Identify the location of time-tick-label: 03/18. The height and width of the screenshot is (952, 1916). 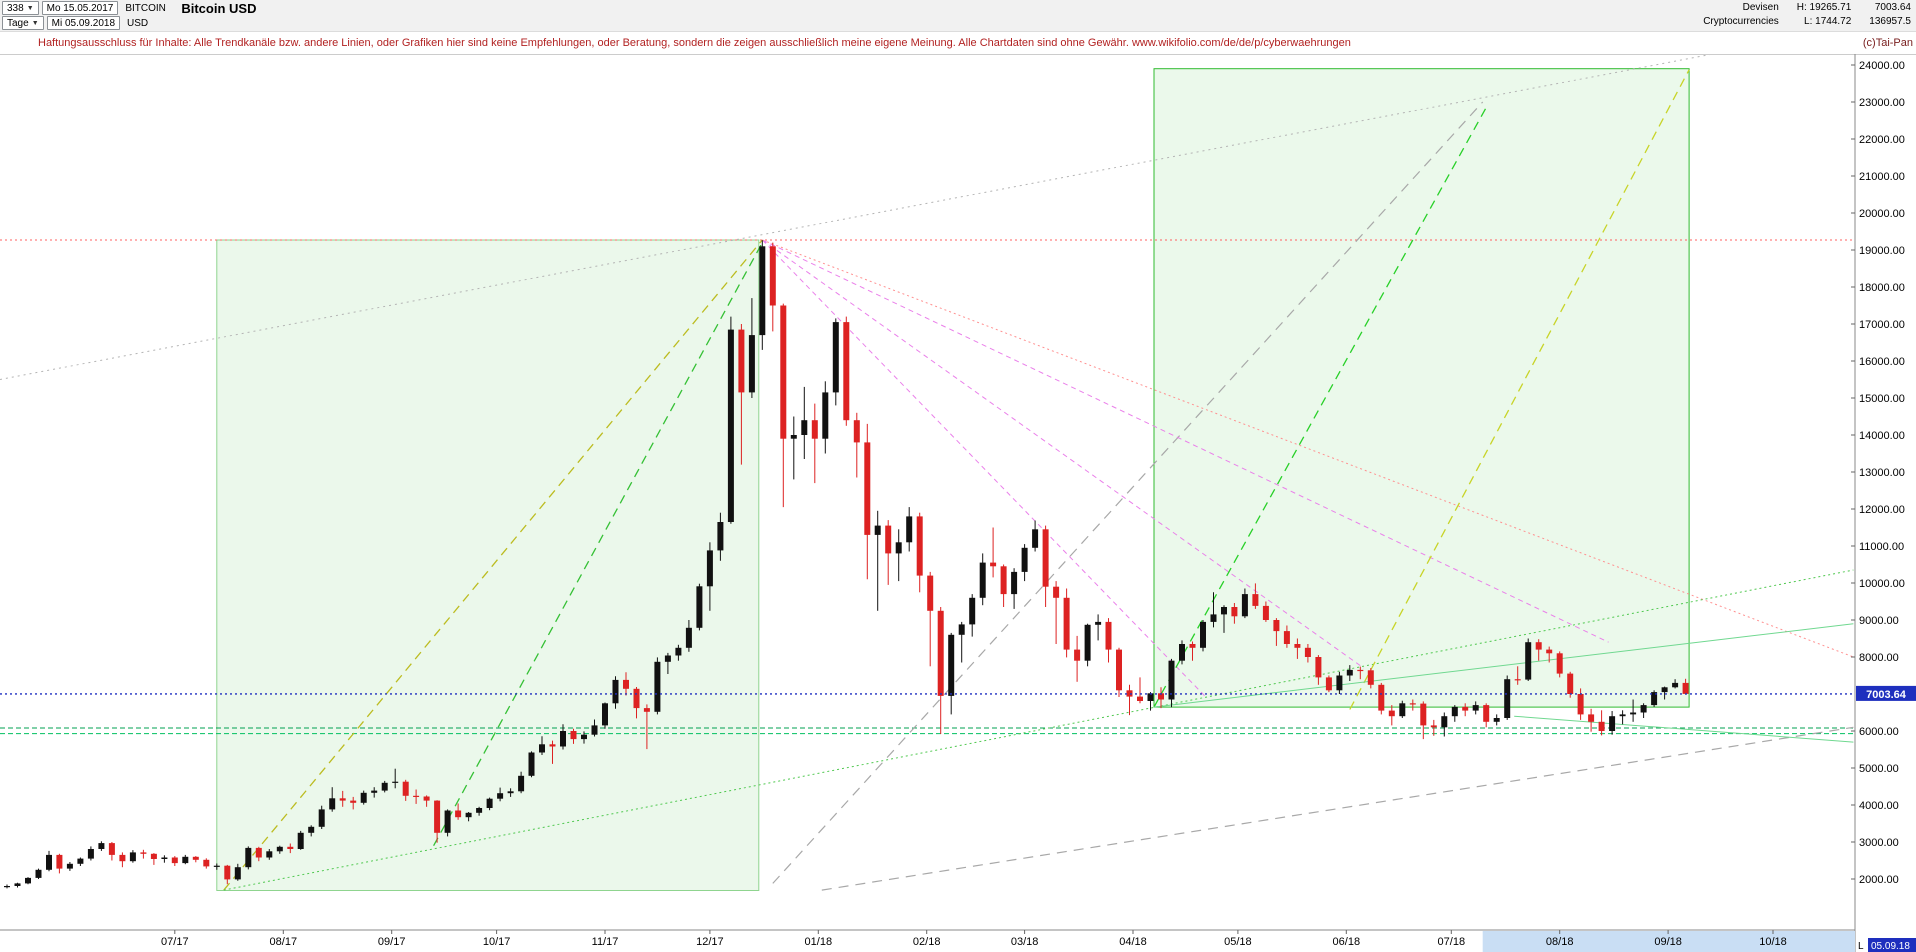
(1025, 942).